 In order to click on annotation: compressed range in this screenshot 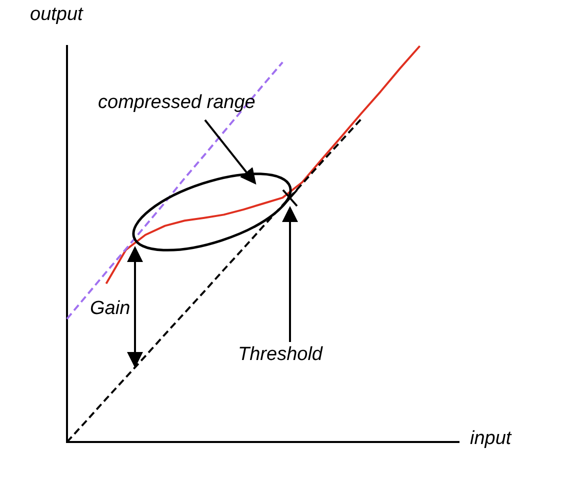, I will do `click(177, 103)`.